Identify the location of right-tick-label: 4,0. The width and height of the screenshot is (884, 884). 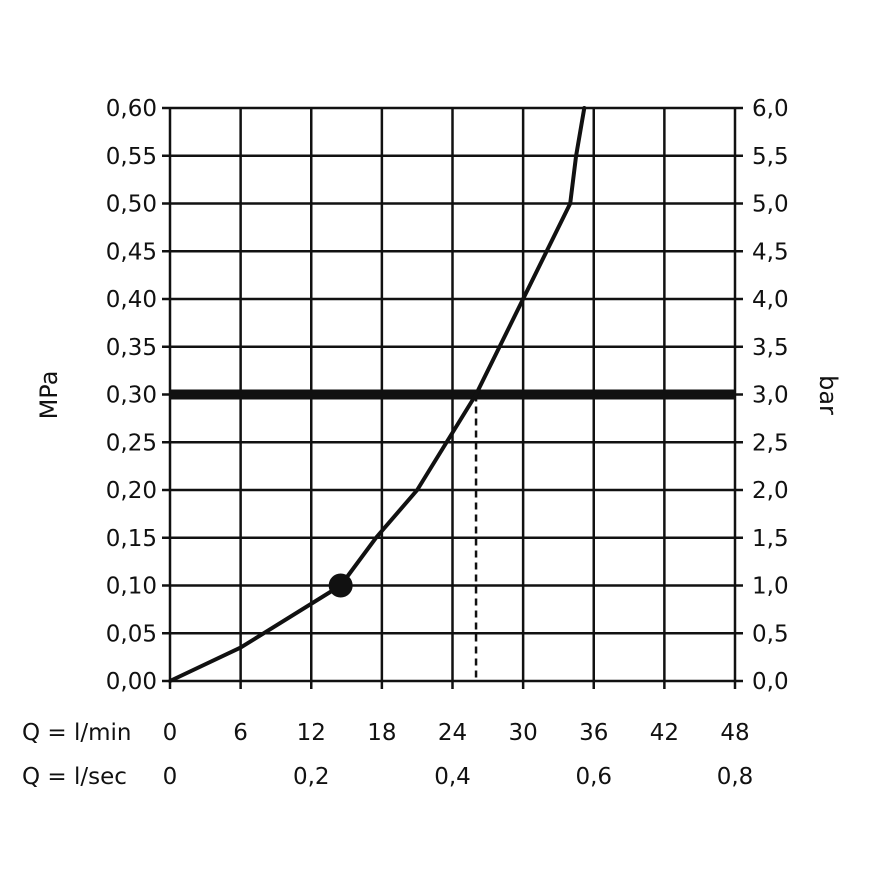
(770, 300).